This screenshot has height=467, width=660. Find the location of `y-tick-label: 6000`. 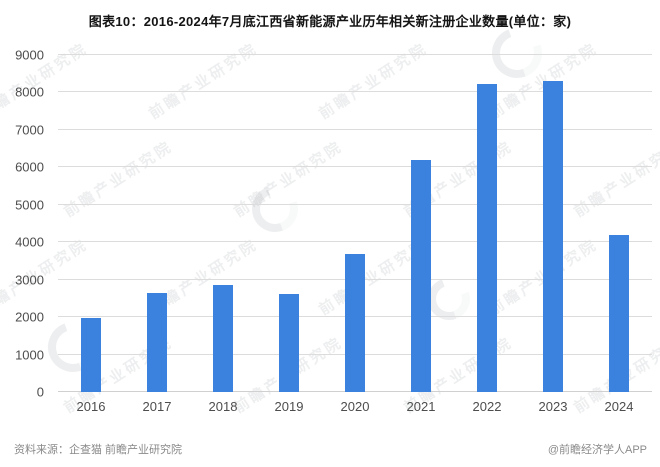

y-tick-label: 6000 is located at coordinates (29, 167).